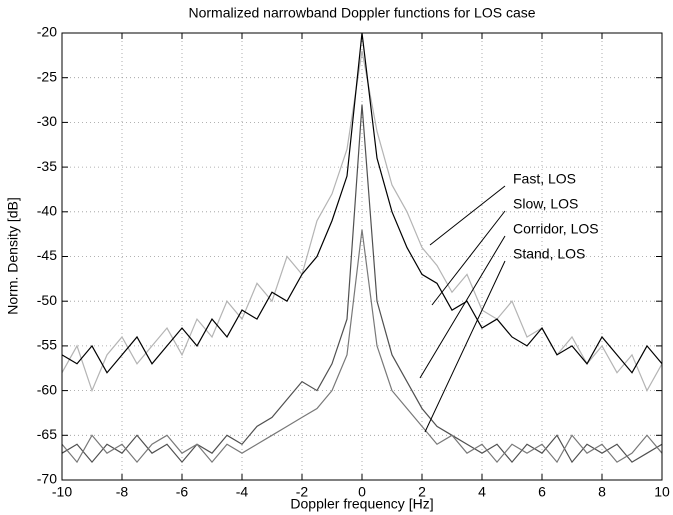 The image size is (673, 515). Describe the element at coordinates (549, 254) in the screenshot. I see `series-label: Stand, LOS` at that location.